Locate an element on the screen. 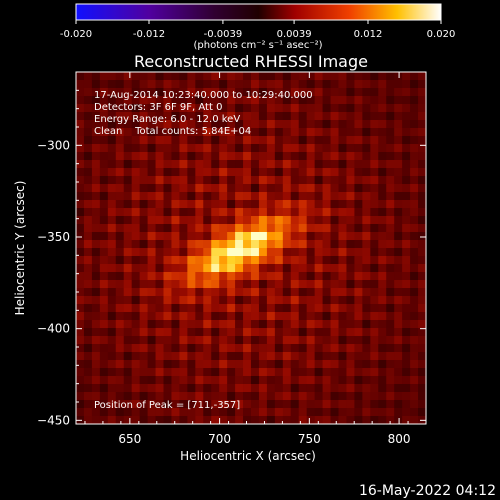 This screenshot has height=500, width=500. colorbar-tick-label: 0.020 is located at coordinates (441, 34).